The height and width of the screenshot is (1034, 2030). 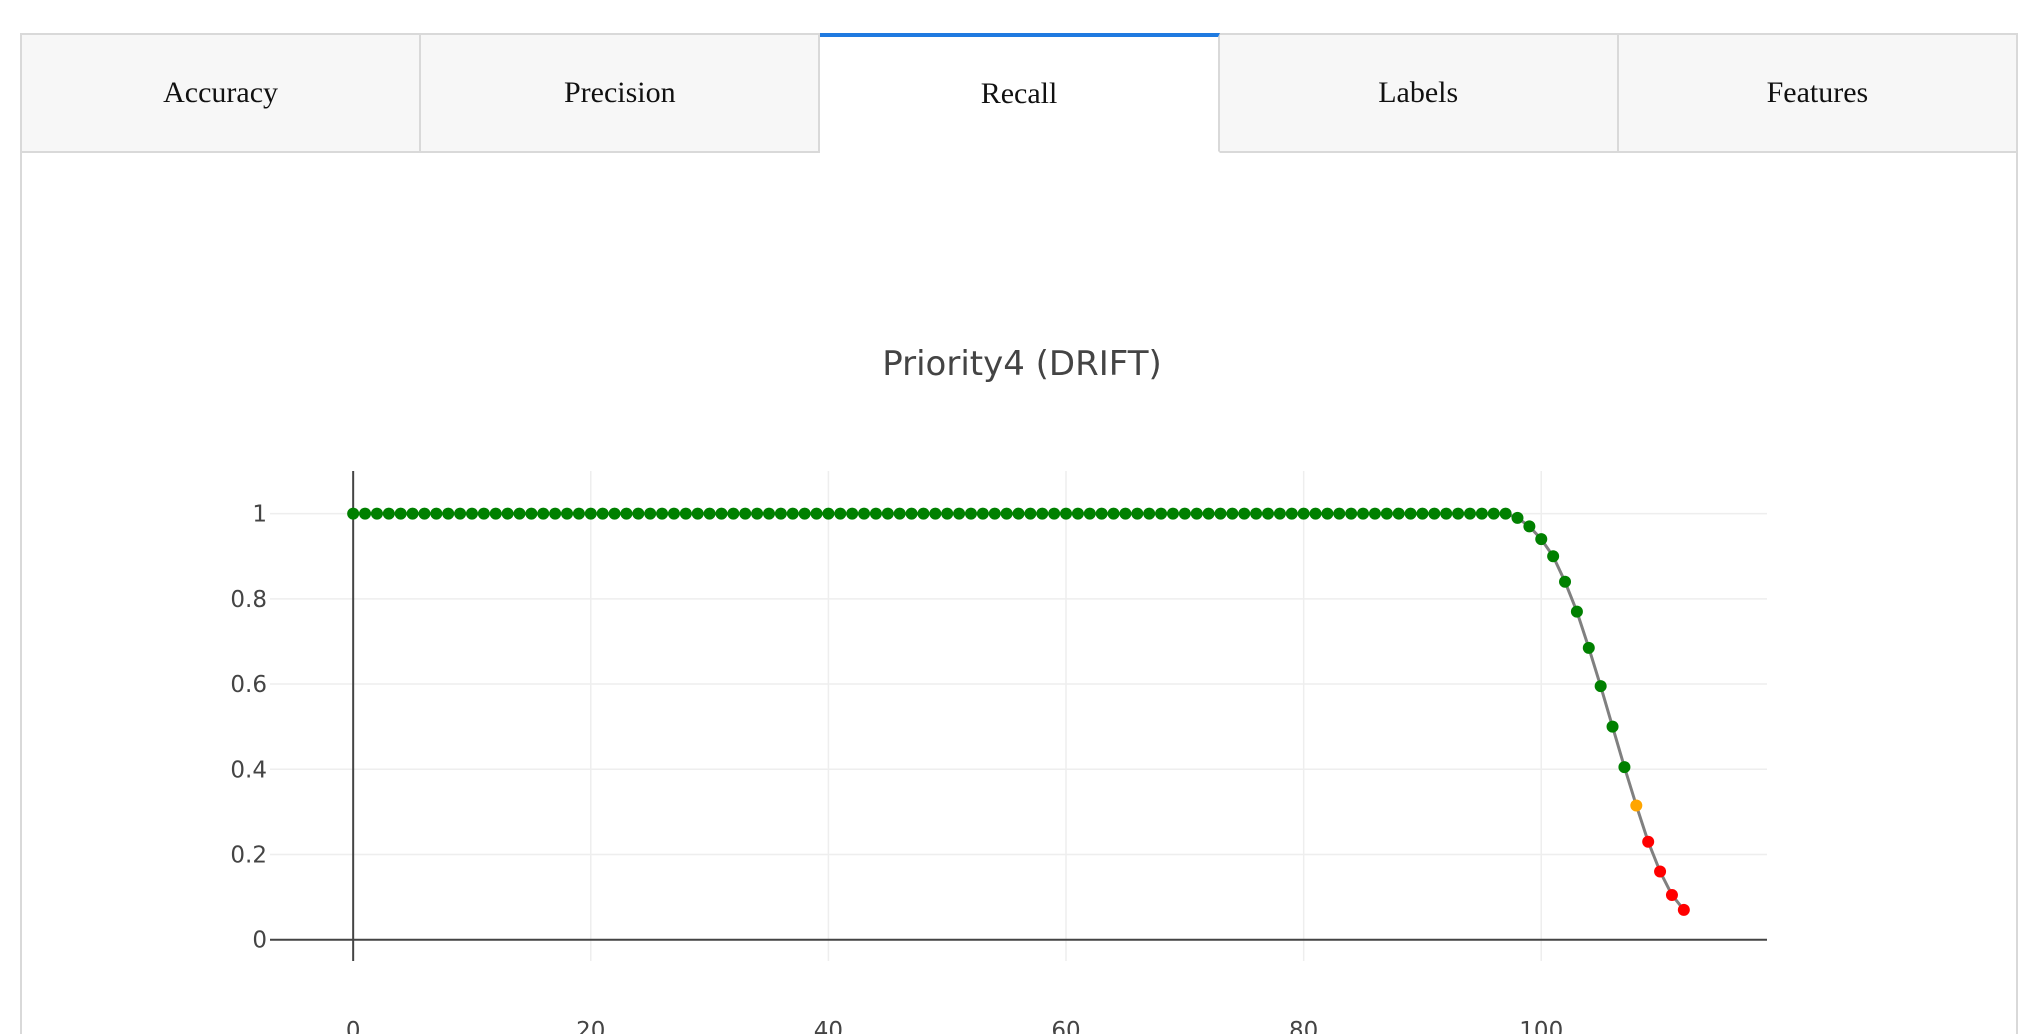 What do you see at coordinates (248, 770) in the screenshot?
I see `y-tick-label: 0.4` at bounding box center [248, 770].